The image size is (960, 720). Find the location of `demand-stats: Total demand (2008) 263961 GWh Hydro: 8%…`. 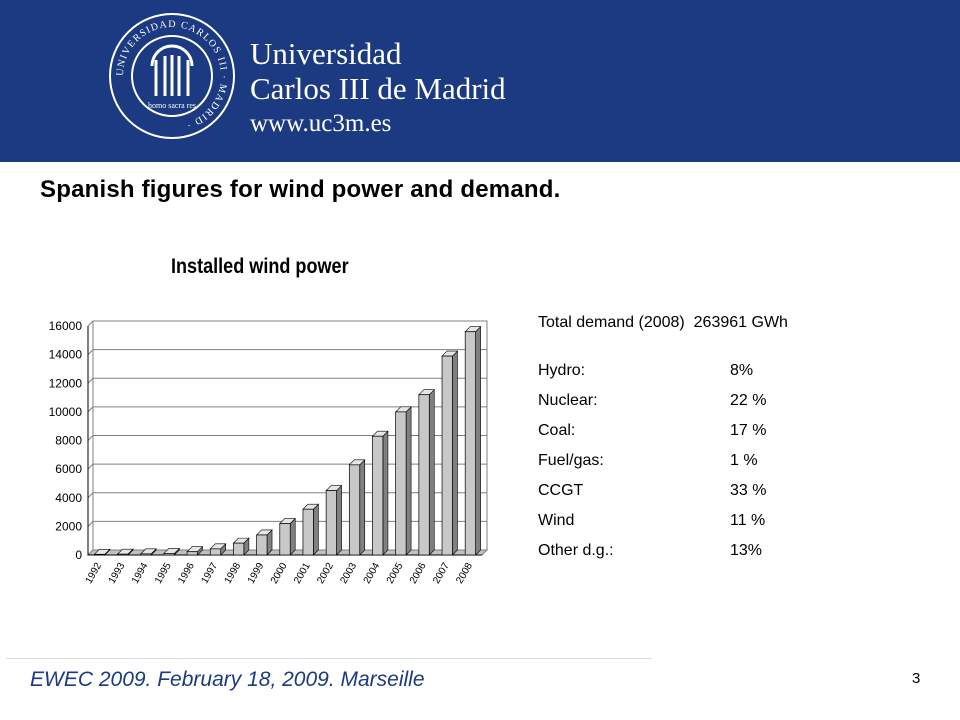

demand-stats: Total demand (2008) 263961 GWh Hydro: 8%… is located at coordinates (663, 443).